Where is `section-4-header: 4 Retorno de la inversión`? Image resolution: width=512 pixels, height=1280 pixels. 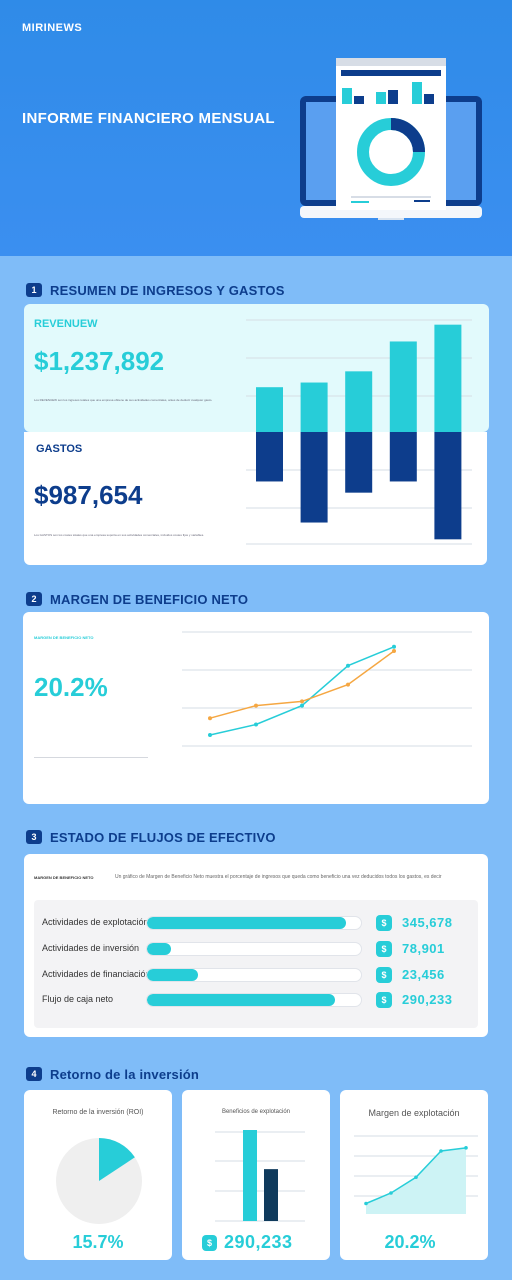
section-4-header: 4 Retorno de la inversión is located at coordinates (112, 1074).